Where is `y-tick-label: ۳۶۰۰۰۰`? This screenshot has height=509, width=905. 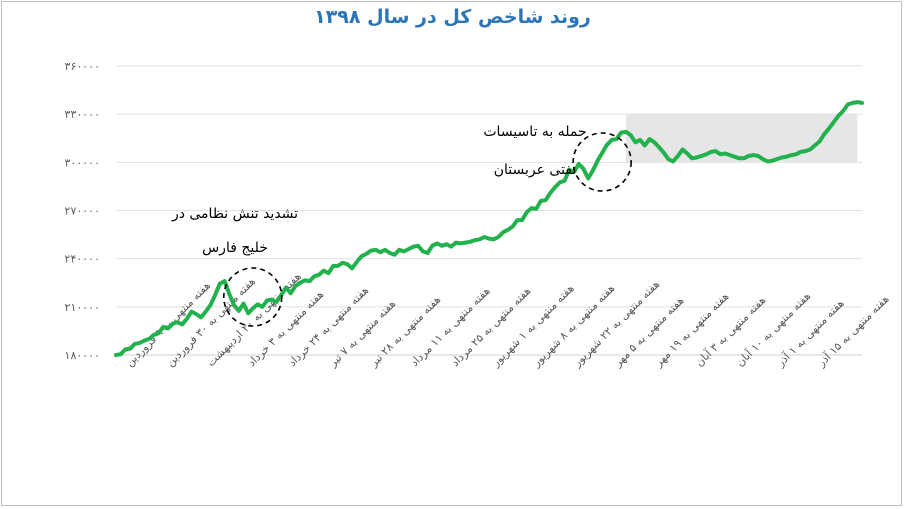
y-tick-label: ۳۶۰۰۰۰ is located at coordinates (82, 66).